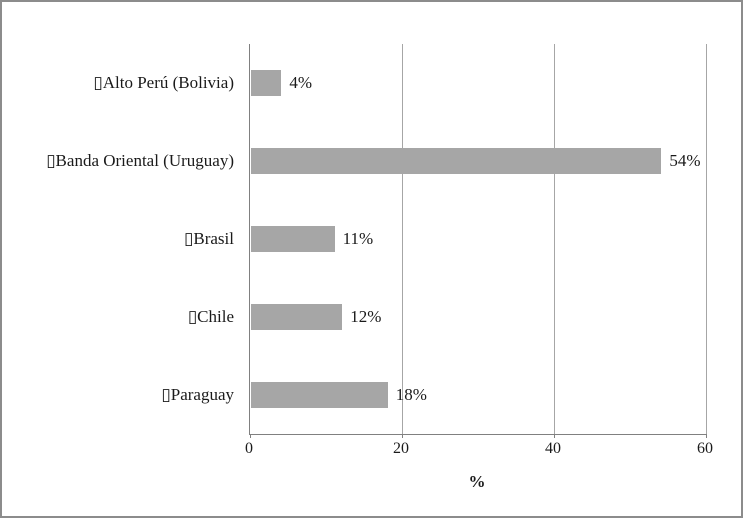 This screenshot has height=518, width=743. I want to click on value-label-4: 18%, so click(411, 394).